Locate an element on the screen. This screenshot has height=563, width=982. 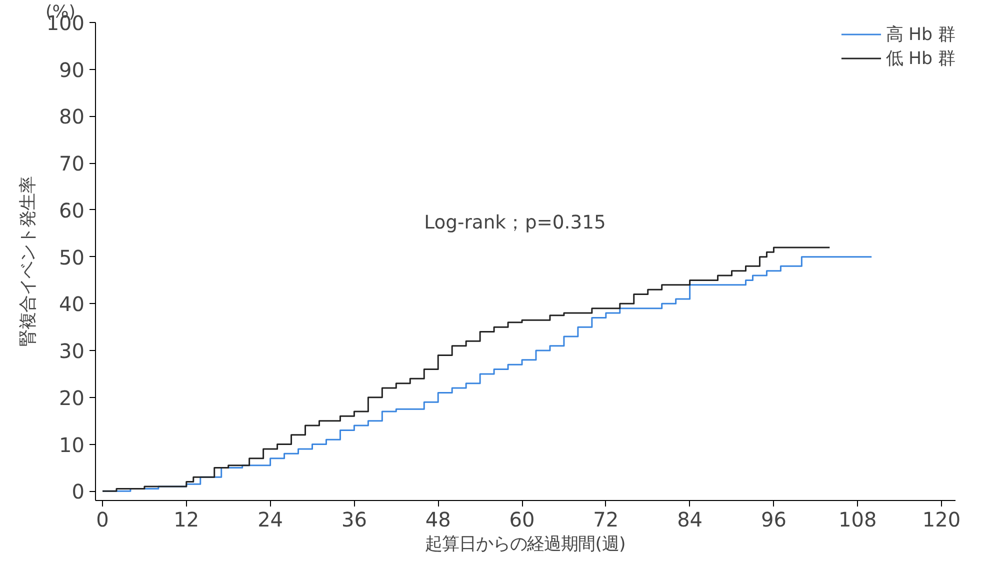
legend-label: 低 Hb 群 is located at coordinates (920, 59).